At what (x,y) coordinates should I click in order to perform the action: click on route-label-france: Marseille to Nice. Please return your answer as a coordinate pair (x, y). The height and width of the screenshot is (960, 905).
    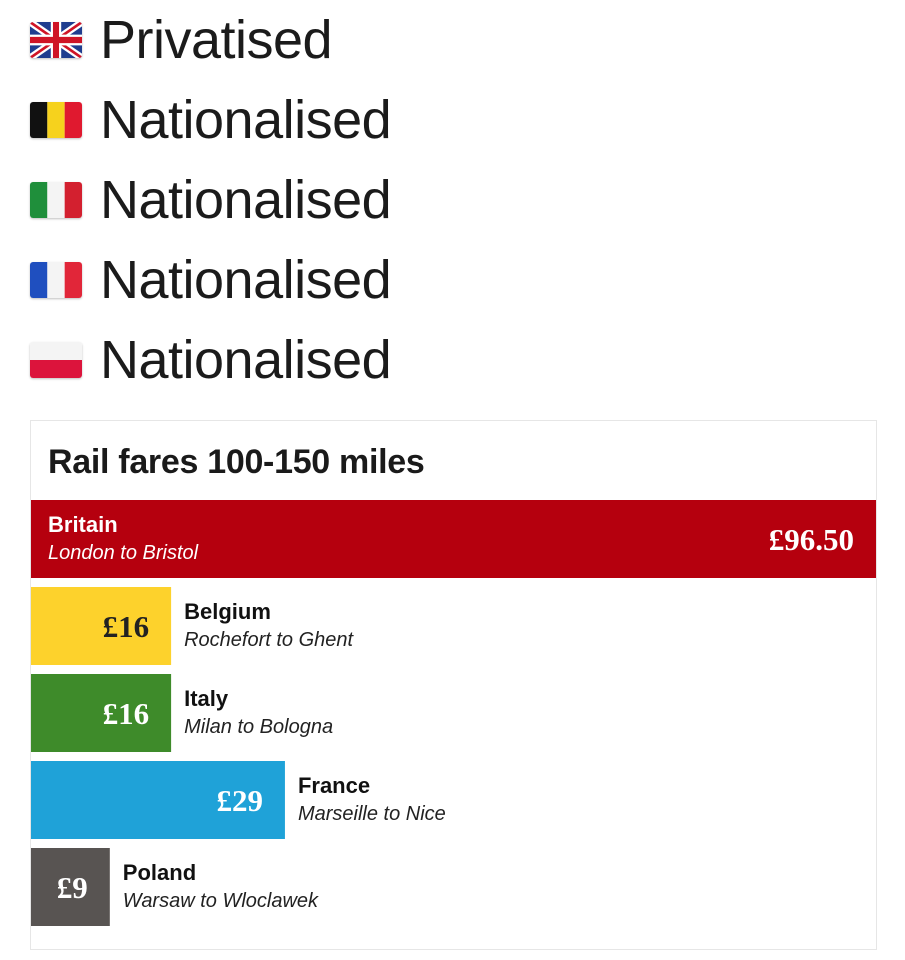
    Looking at the image, I should click on (372, 814).